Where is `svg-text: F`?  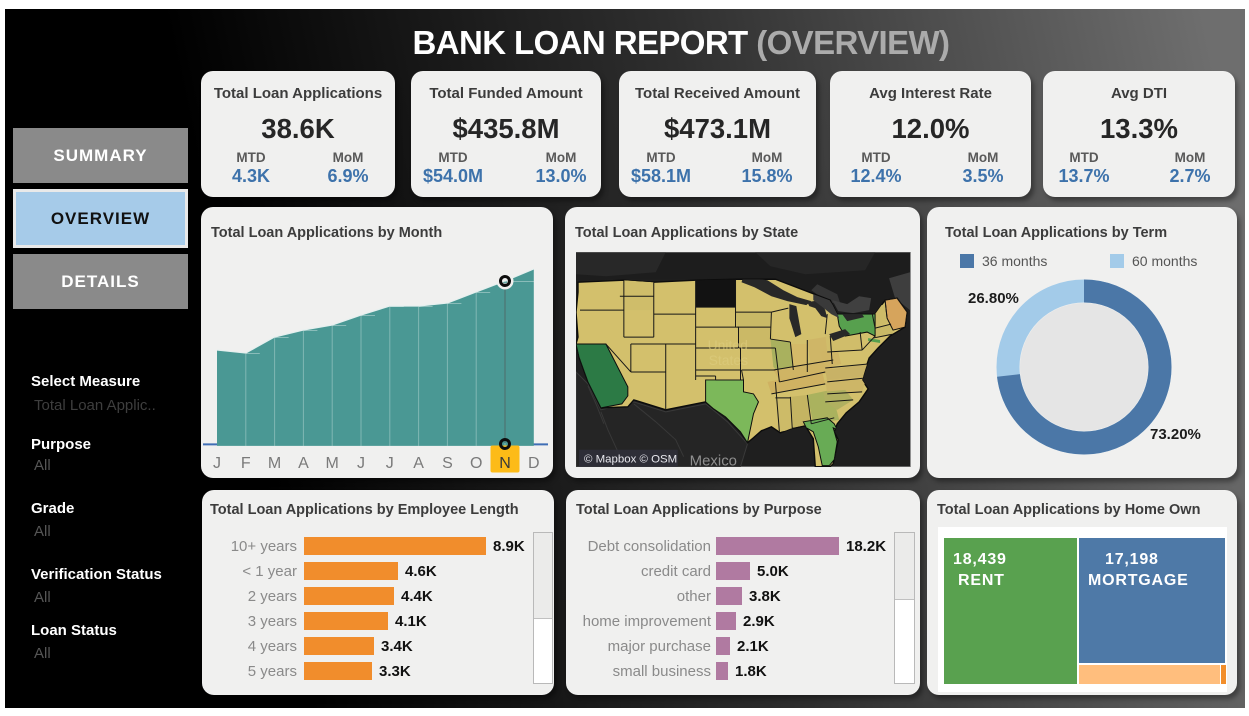 svg-text: F is located at coordinates (246, 463).